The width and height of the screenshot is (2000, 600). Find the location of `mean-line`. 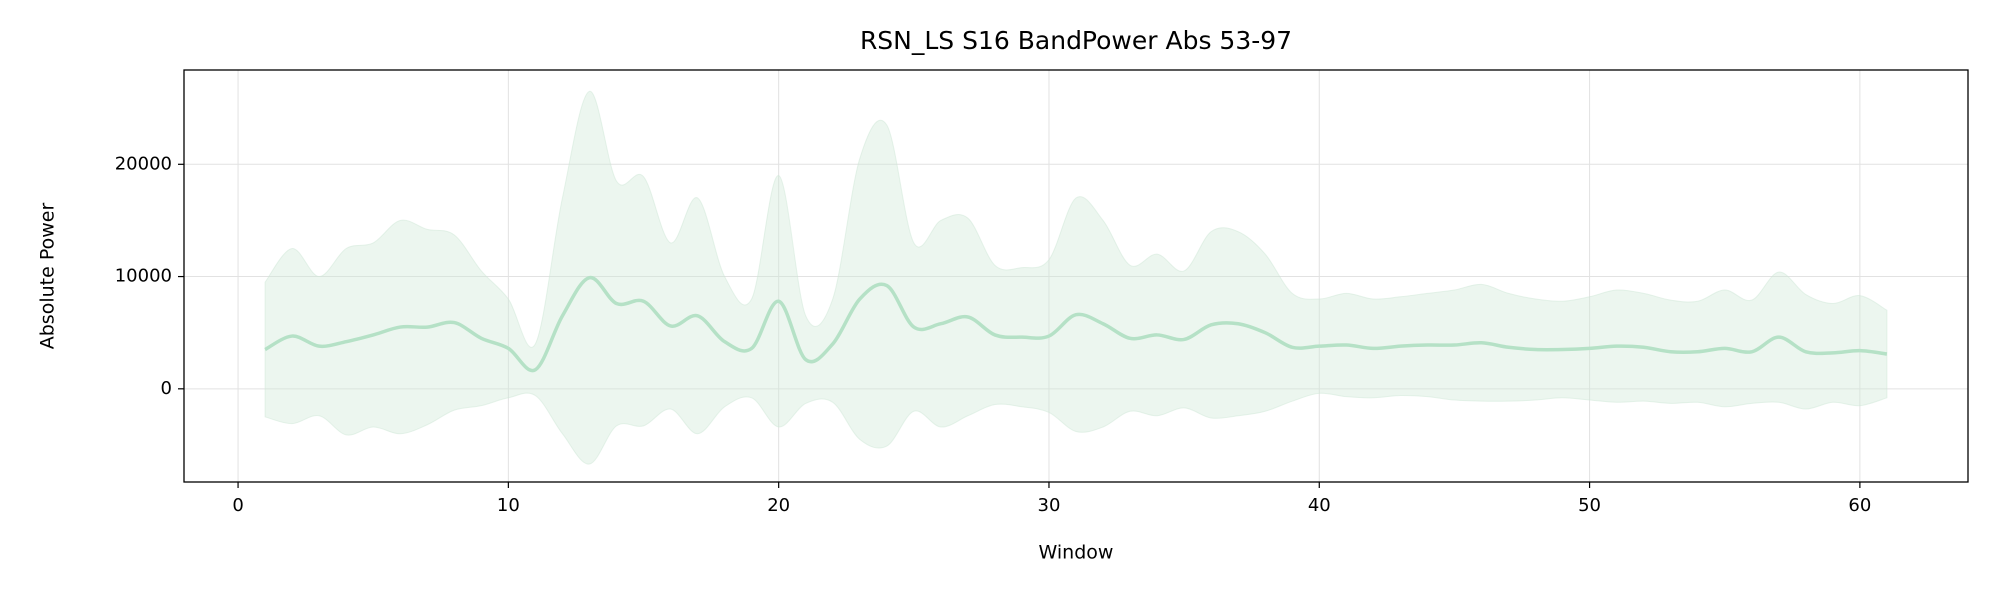

mean-line is located at coordinates (1076, 324).